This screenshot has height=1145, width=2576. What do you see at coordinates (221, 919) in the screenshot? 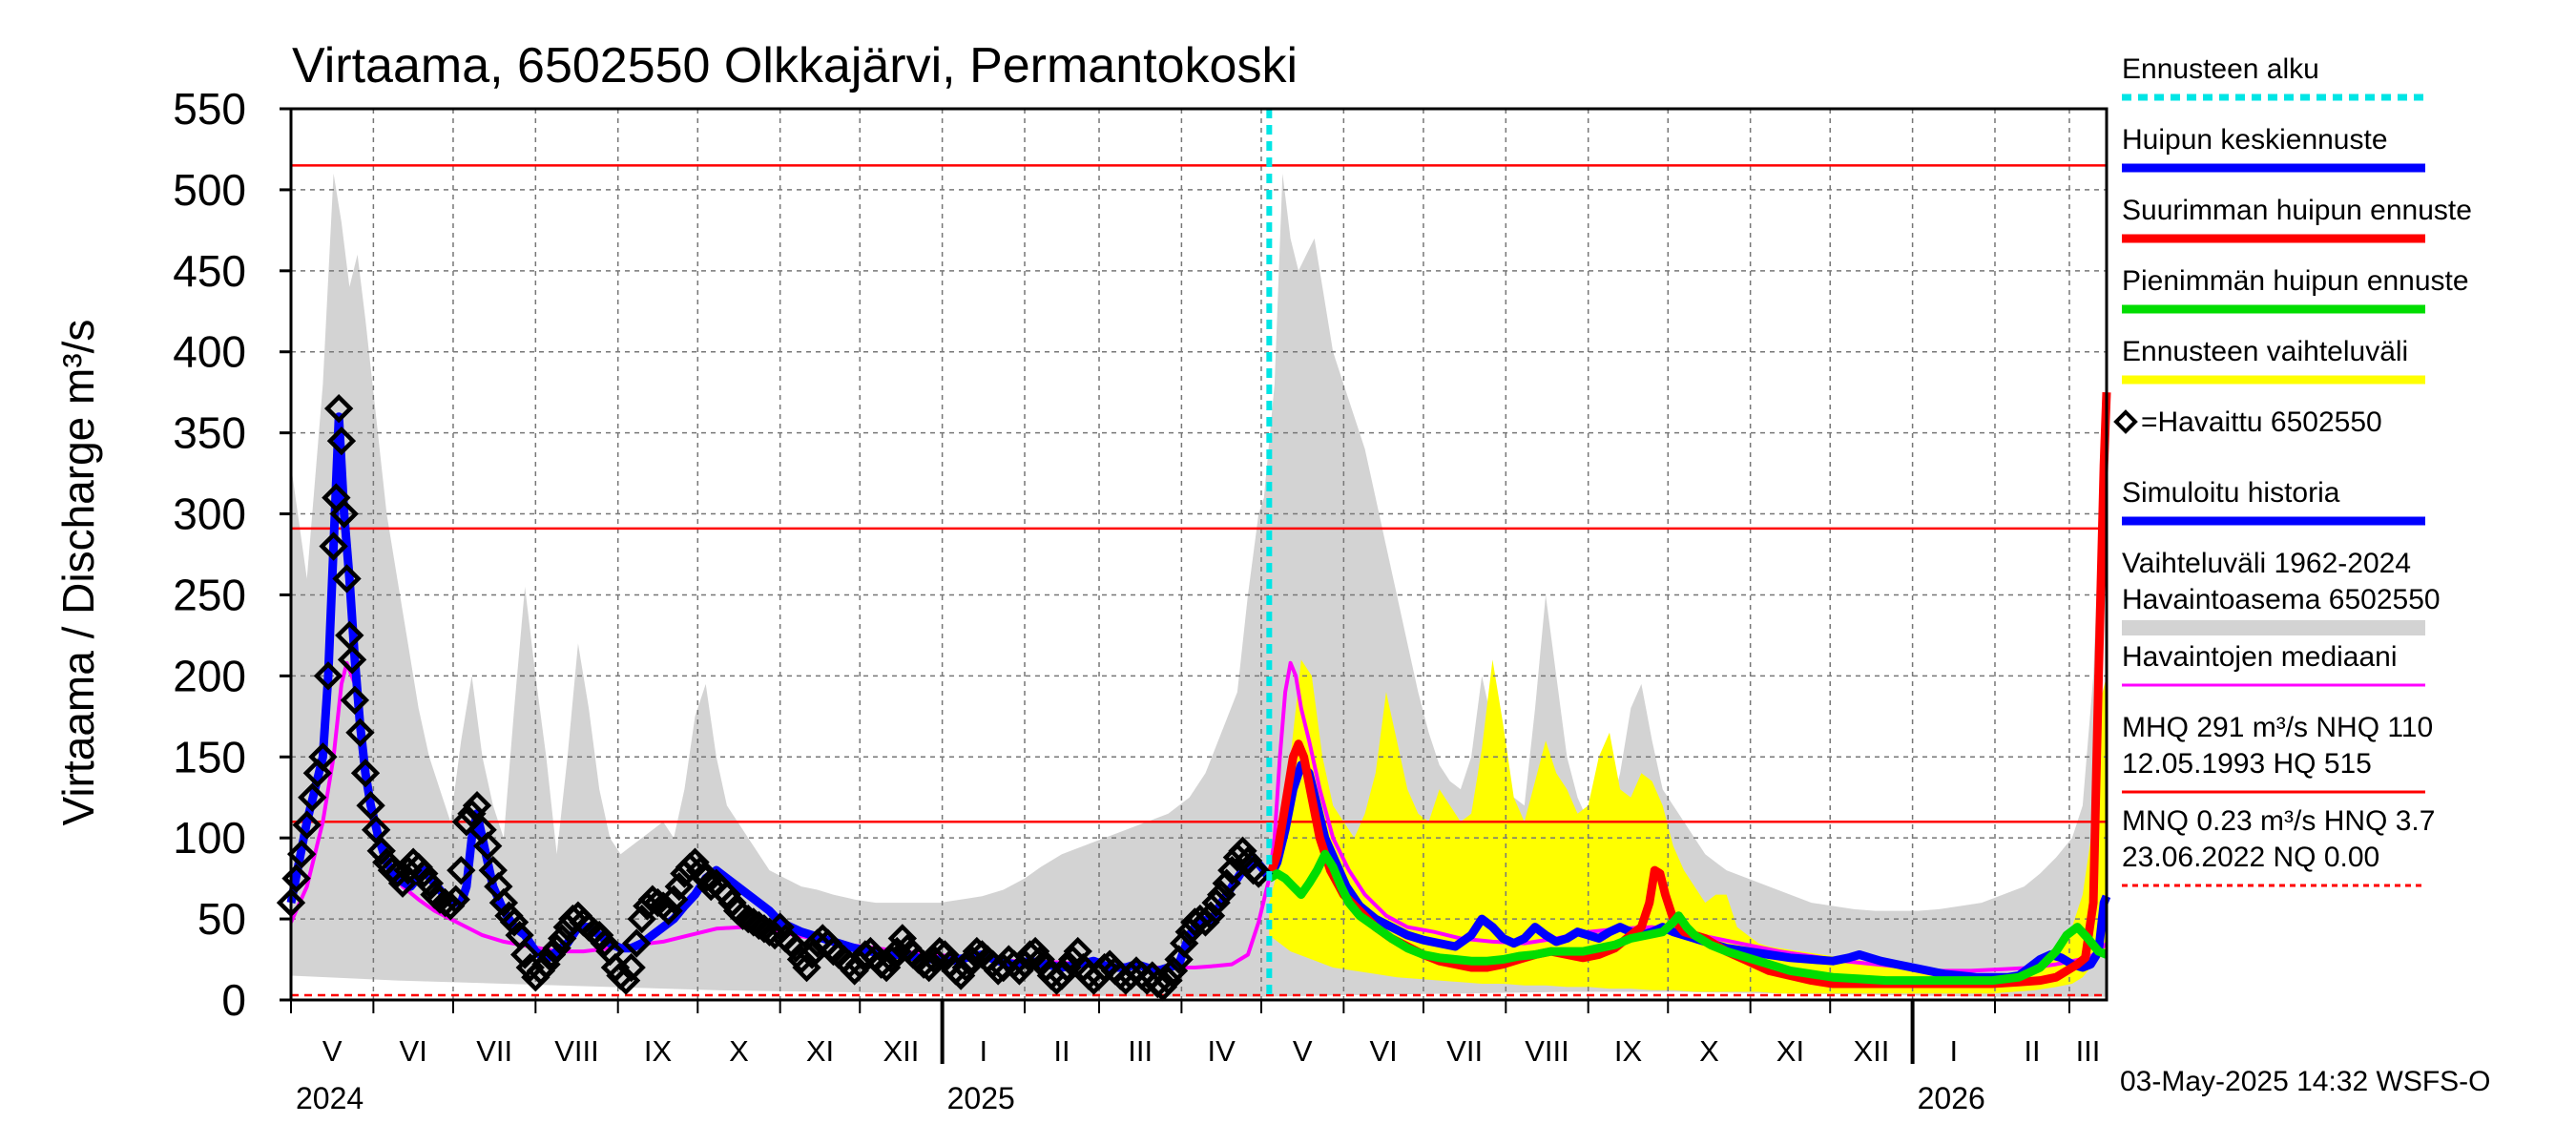
I see `y-tick-label: 50` at bounding box center [221, 919].